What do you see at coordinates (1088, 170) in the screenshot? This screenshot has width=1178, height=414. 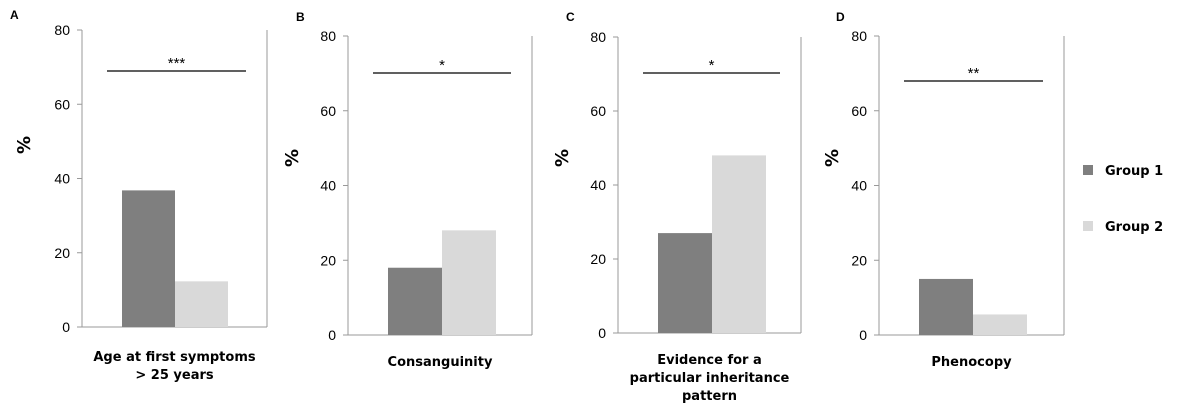 I see `legend-group-1-swatch` at bounding box center [1088, 170].